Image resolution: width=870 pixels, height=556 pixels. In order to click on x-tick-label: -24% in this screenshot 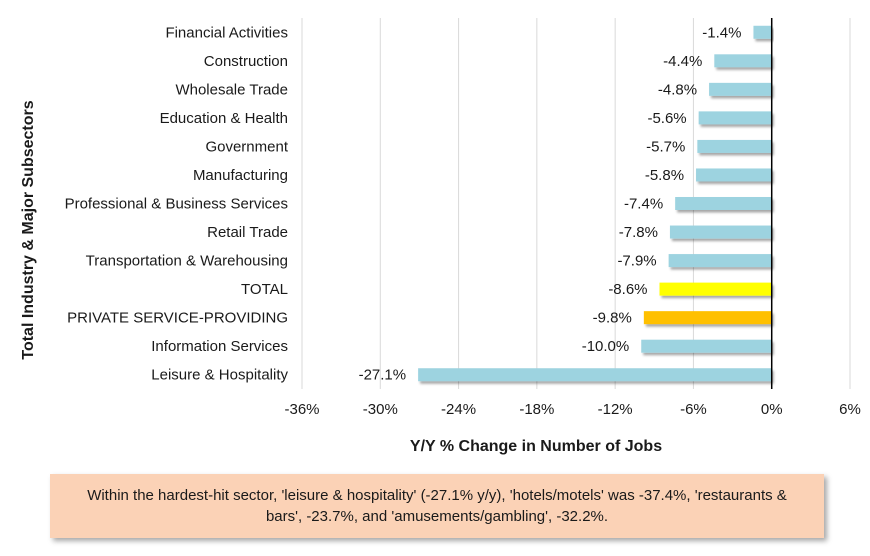, I will do `click(458, 409)`.